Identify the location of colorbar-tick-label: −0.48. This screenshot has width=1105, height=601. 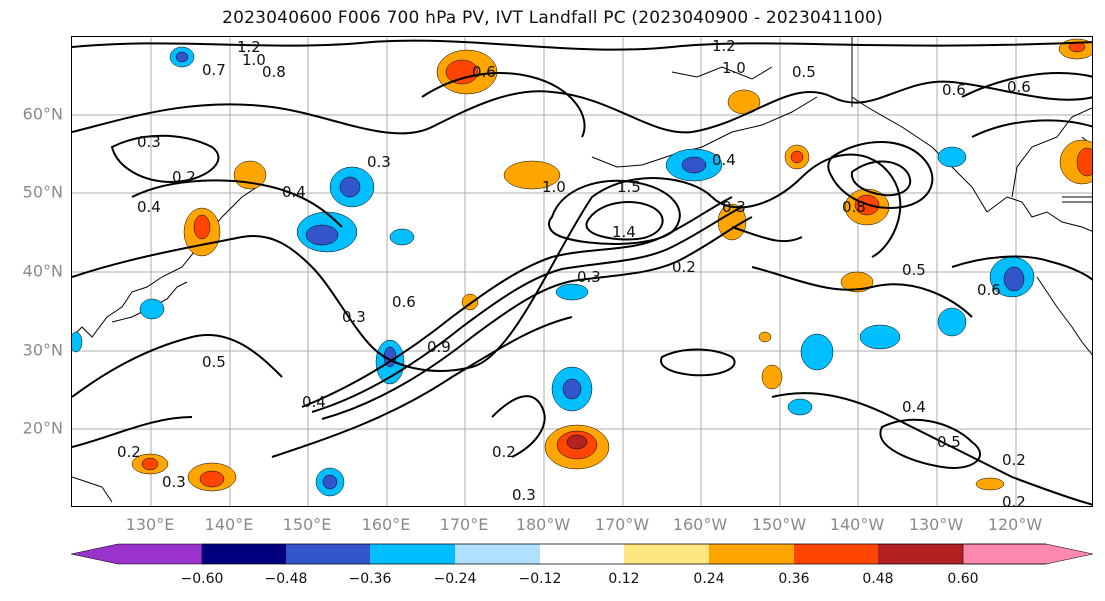
(286, 579).